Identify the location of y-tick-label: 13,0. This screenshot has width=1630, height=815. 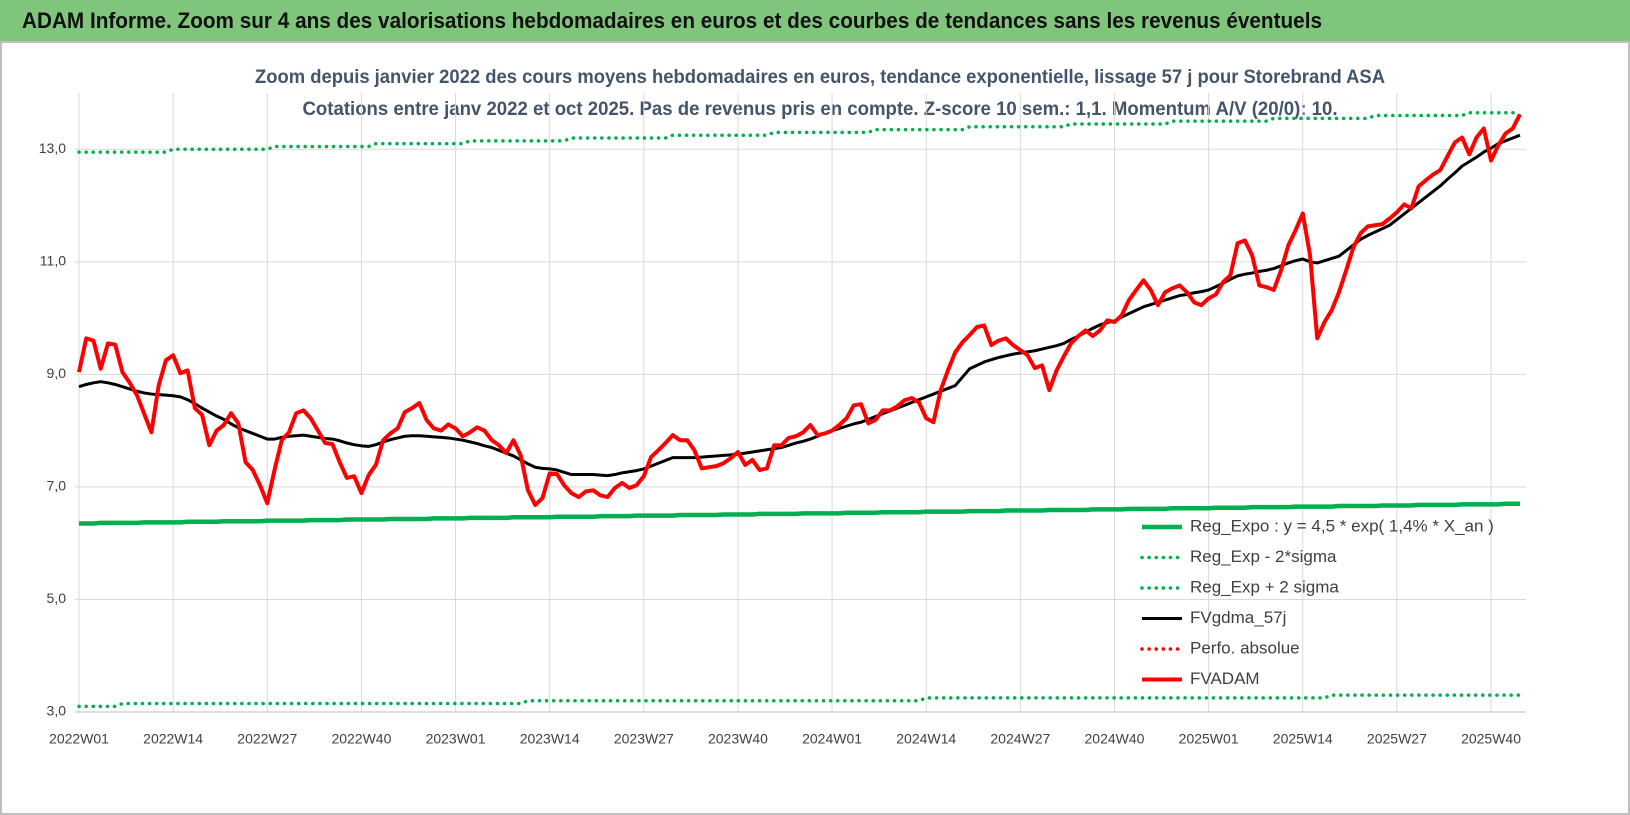
(52, 148).